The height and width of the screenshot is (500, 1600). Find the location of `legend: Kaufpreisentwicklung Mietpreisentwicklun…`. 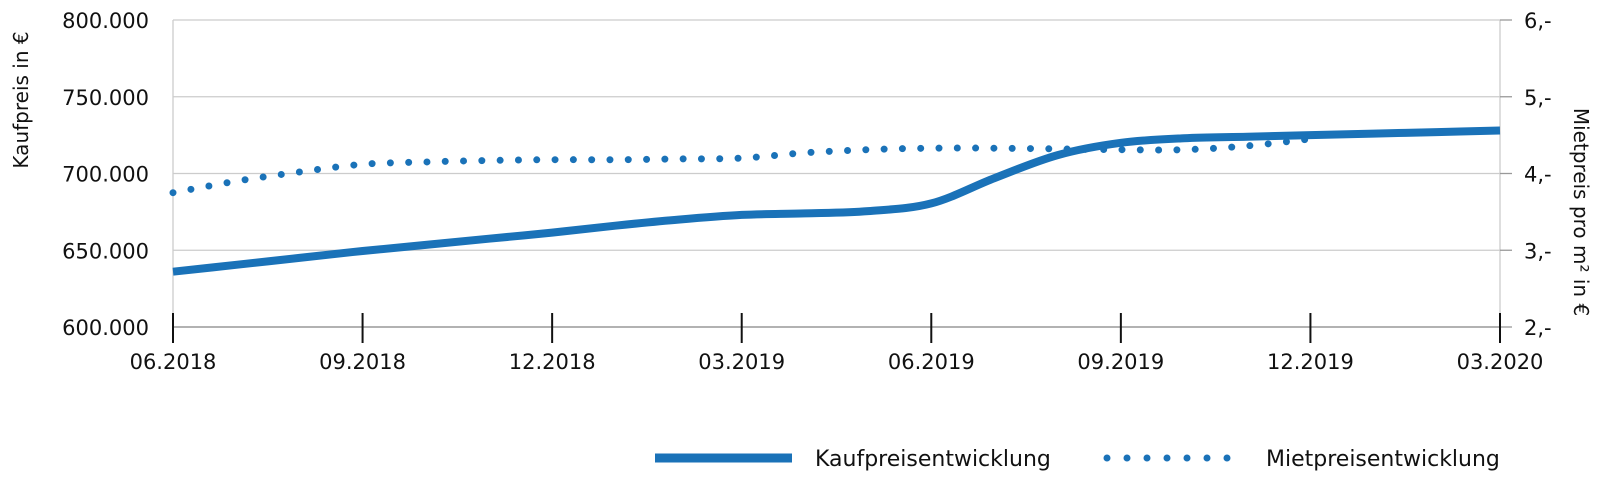

legend: Kaufpreisentwicklung Mietpreisentwicklun… is located at coordinates (1077, 459).